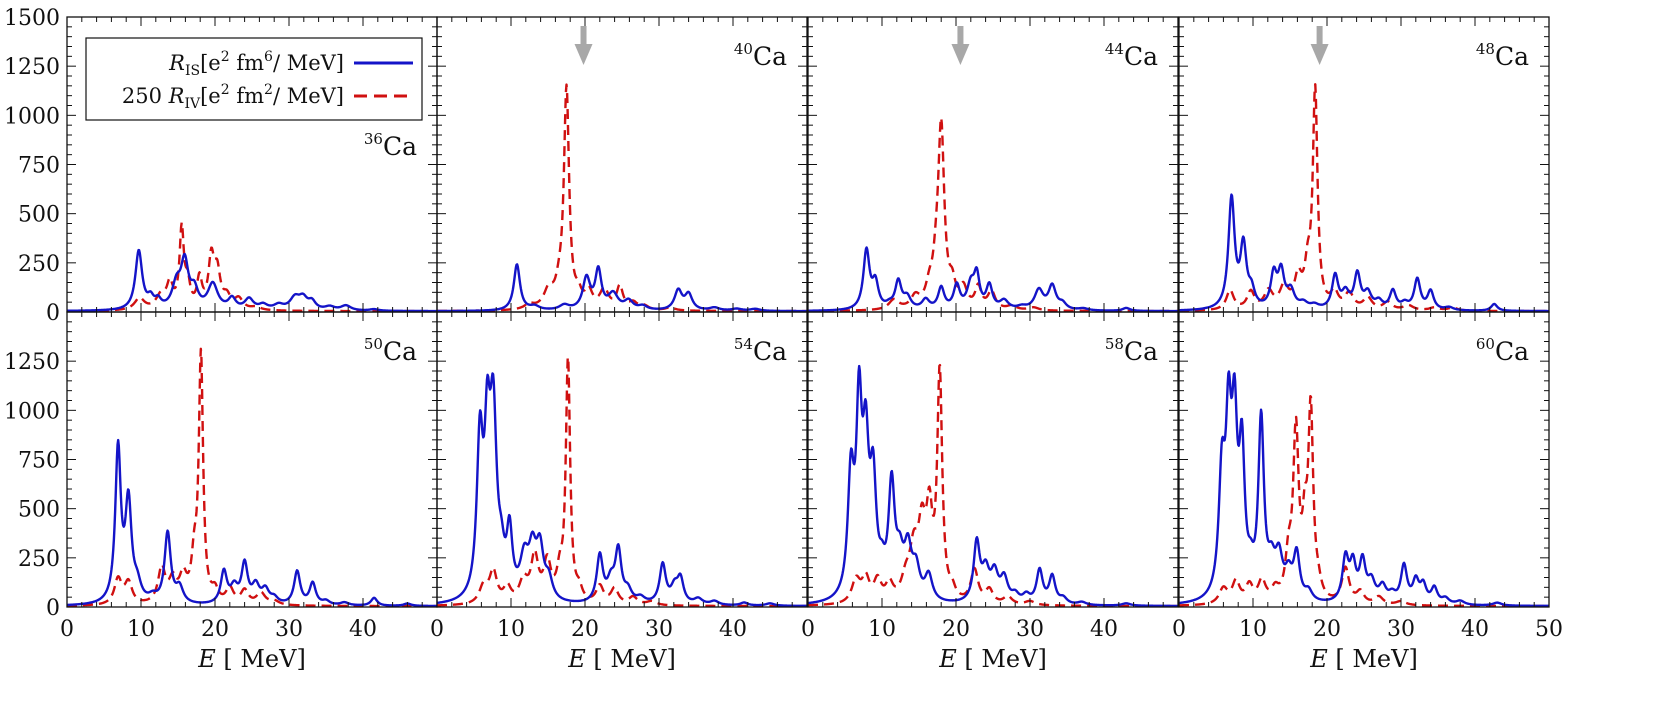 The height and width of the screenshot is (715, 1661). I want to click on mass-number: 44, so click(1114, 49).